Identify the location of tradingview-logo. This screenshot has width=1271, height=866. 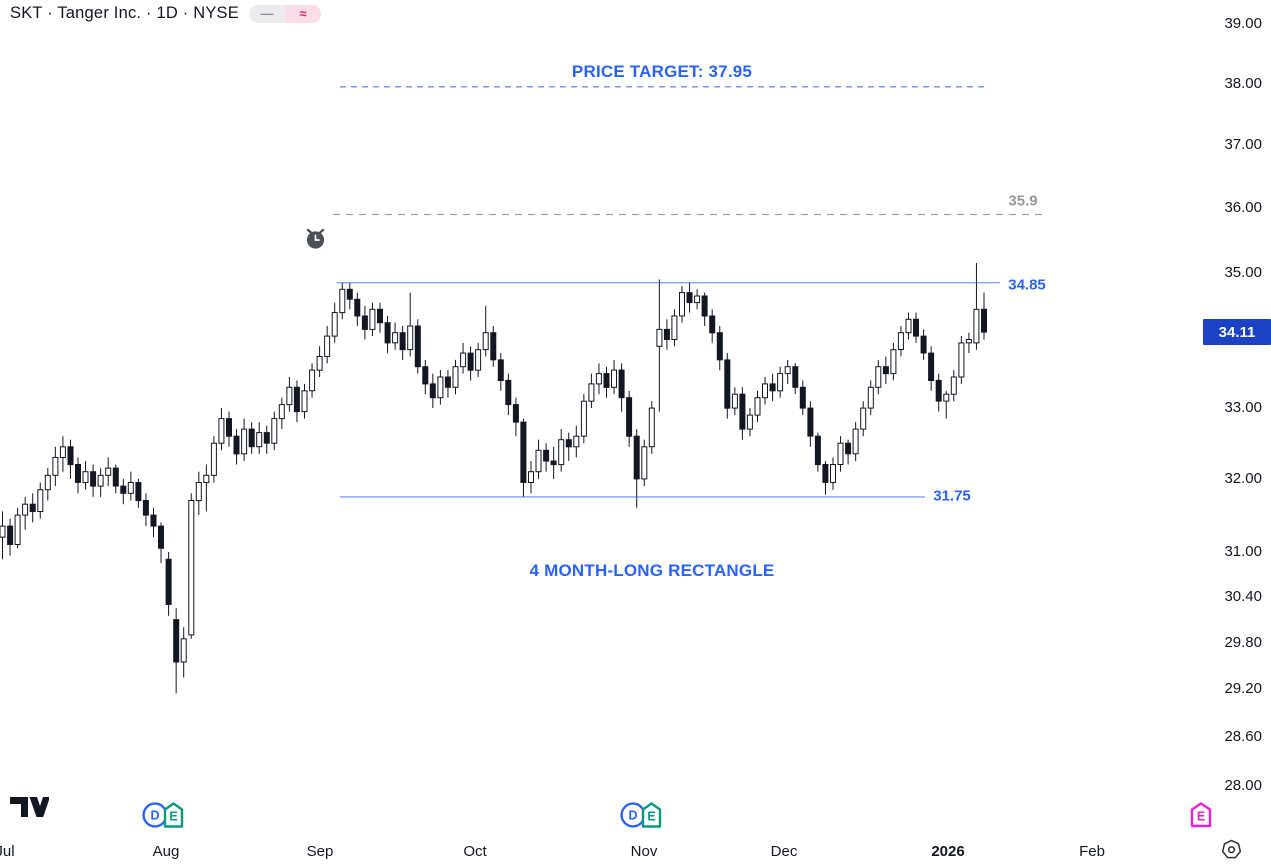
(29, 808).